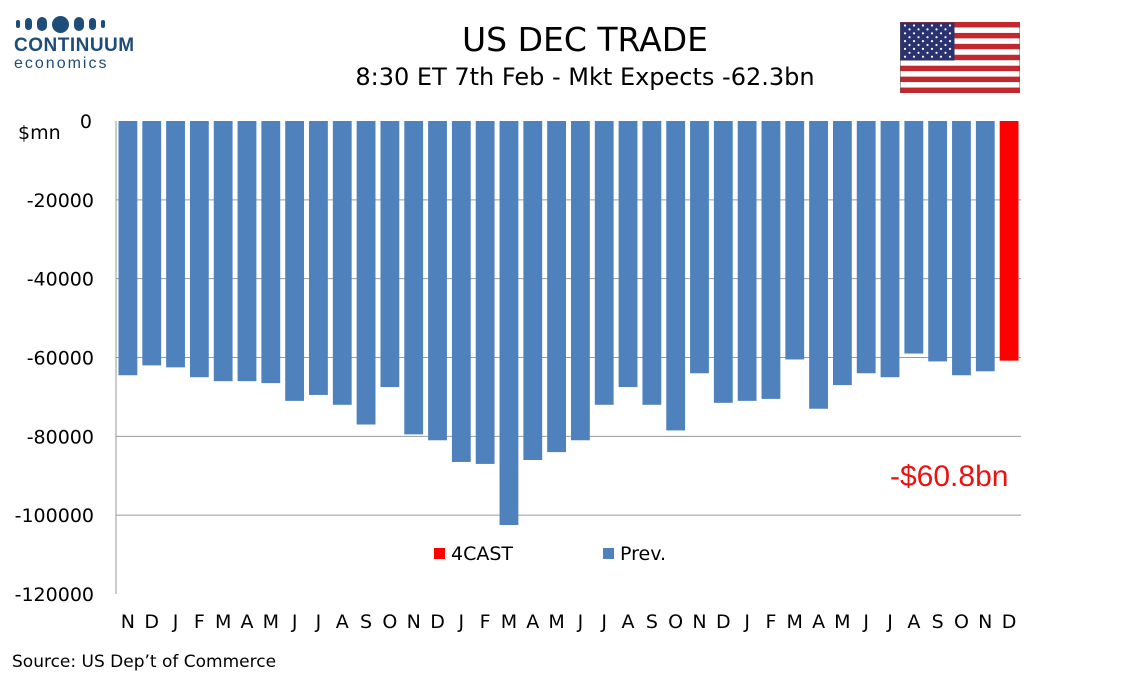 This screenshot has height=680, width=1134. What do you see at coordinates (61, 63) in the screenshot?
I see `logo-subtitle: economics` at bounding box center [61, 63].